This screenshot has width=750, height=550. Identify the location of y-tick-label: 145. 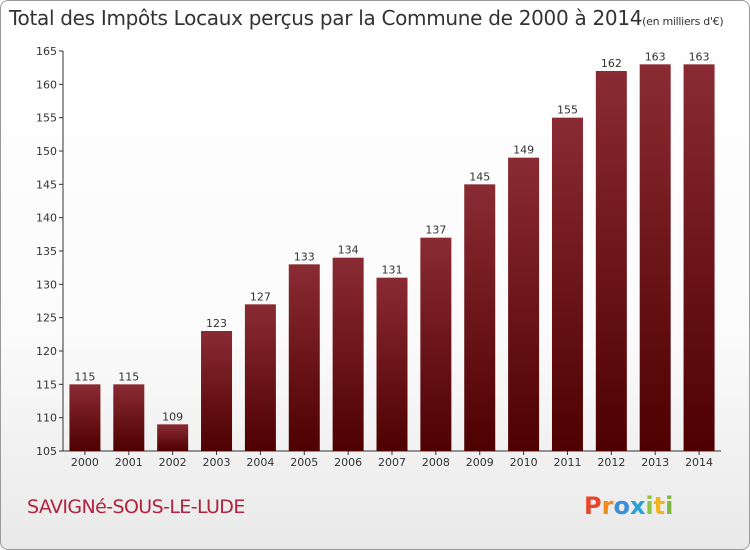
(46, 184).